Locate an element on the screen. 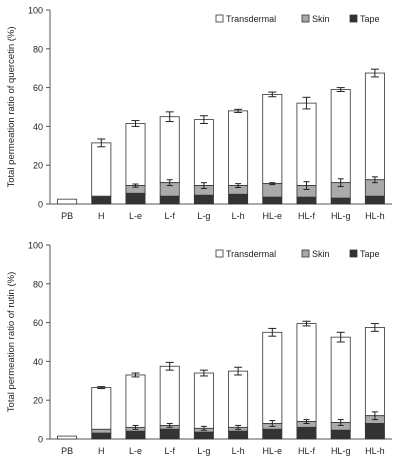  y-axis-label: Total permeation ratio of rutin (%) is located at coordinates (11, 342).